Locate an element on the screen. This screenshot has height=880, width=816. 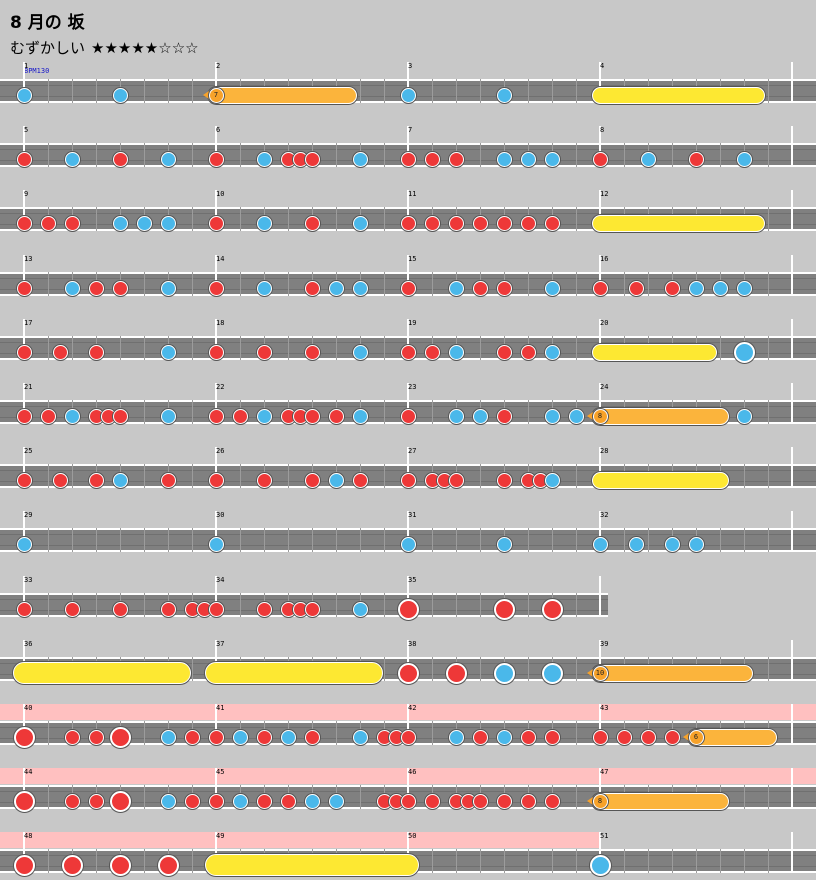
measure-number: 29 is located at coordinates (28, 515).